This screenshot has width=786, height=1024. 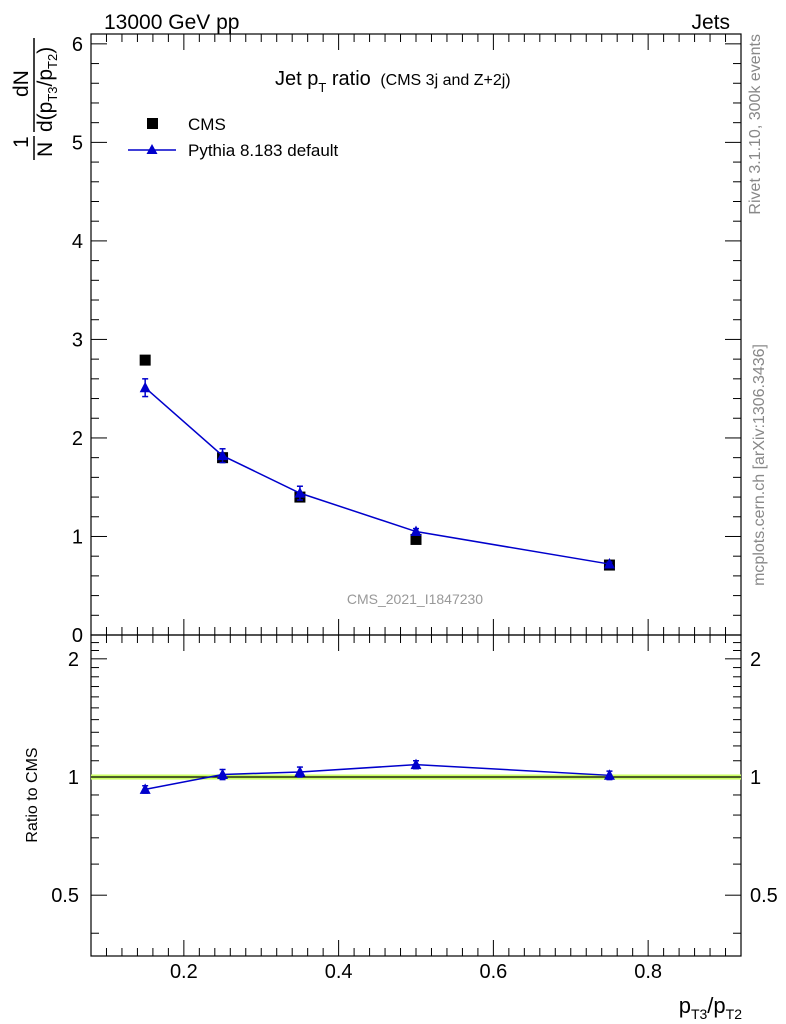 I want to click on main-y-tick-label: 2, so click(x=77, y=439).